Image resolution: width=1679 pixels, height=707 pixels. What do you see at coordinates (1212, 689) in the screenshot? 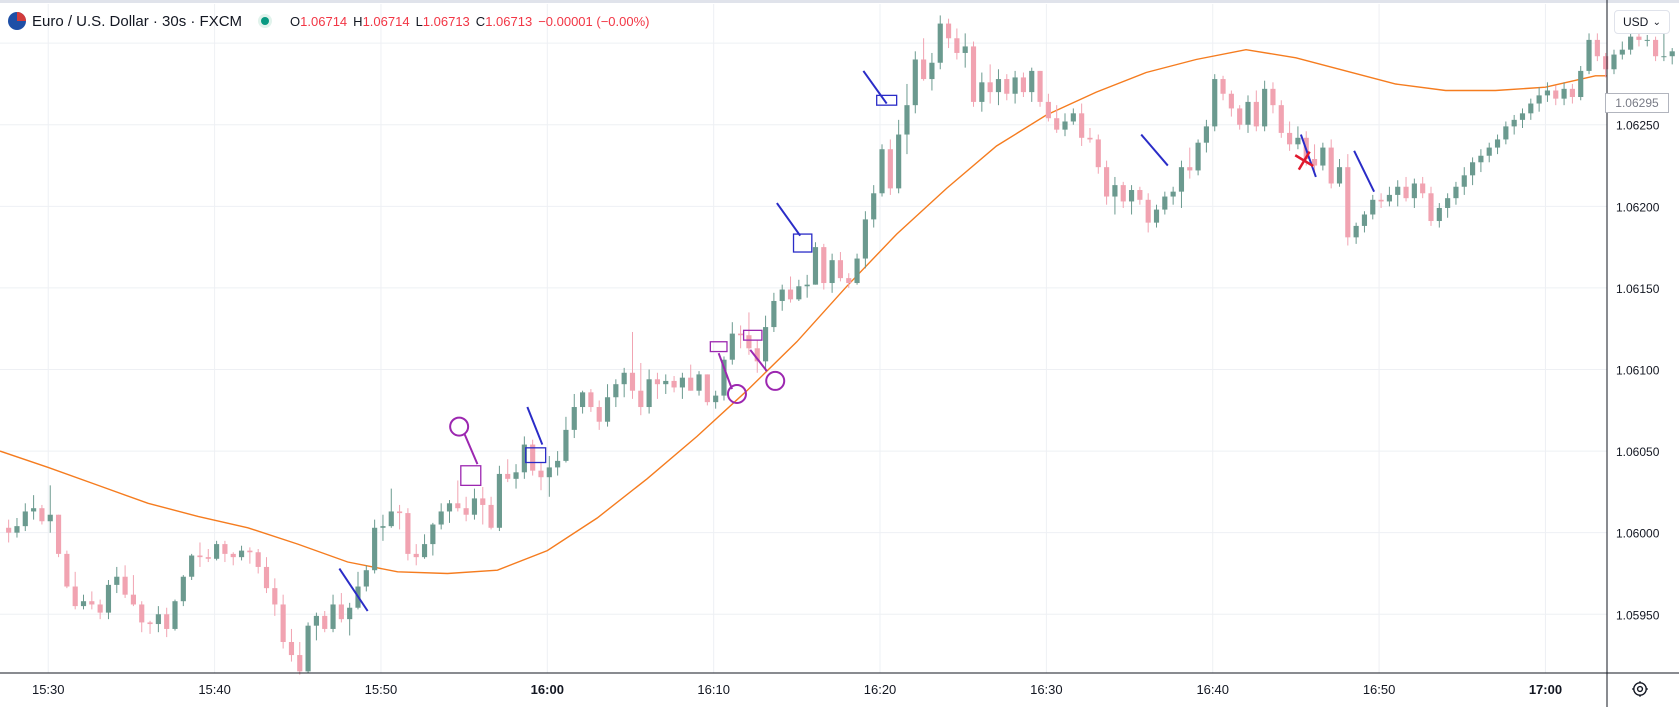
I see `time-tick-label: 16:40` at bounding box center [1212, 689].